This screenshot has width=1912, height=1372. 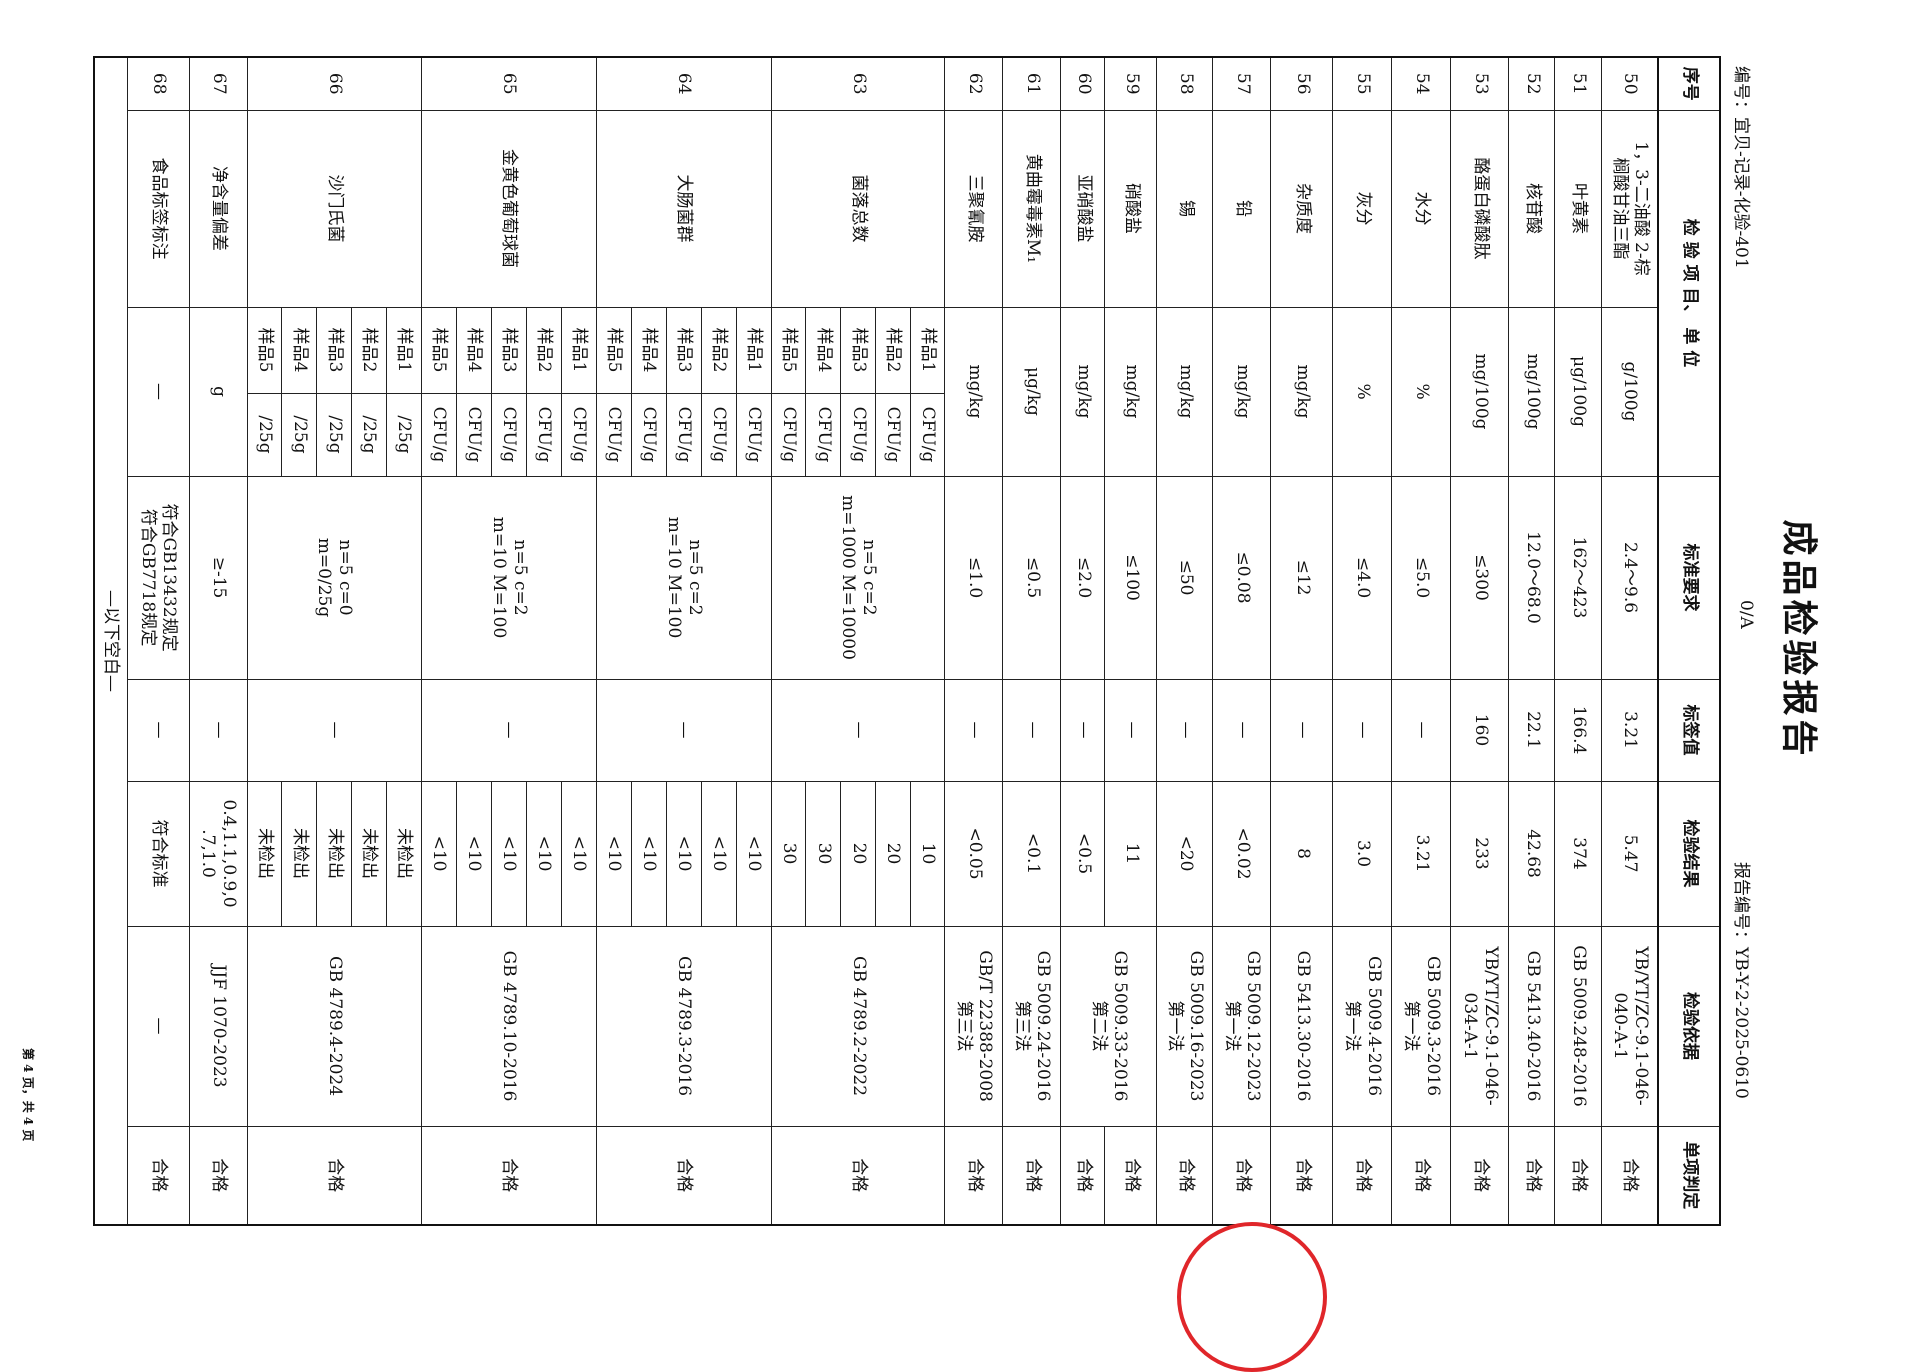 What do you see at coordinates (1242, 208) in the screenshot?
I see `test-item: 铅` at bounding box center [1242, 208].